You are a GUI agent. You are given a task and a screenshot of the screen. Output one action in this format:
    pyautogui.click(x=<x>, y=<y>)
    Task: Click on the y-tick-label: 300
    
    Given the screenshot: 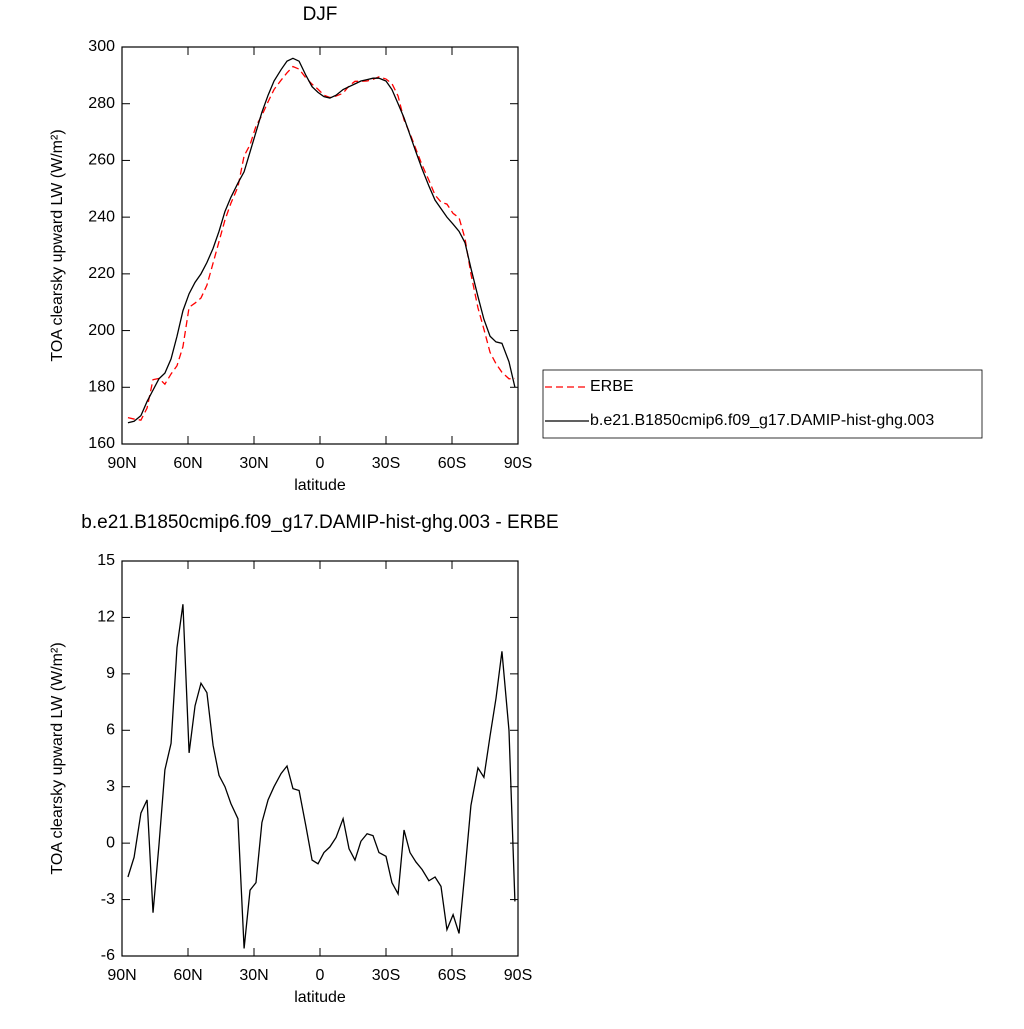 What is the action you would take?
    pyautogui.click(x=101, y=46)
    